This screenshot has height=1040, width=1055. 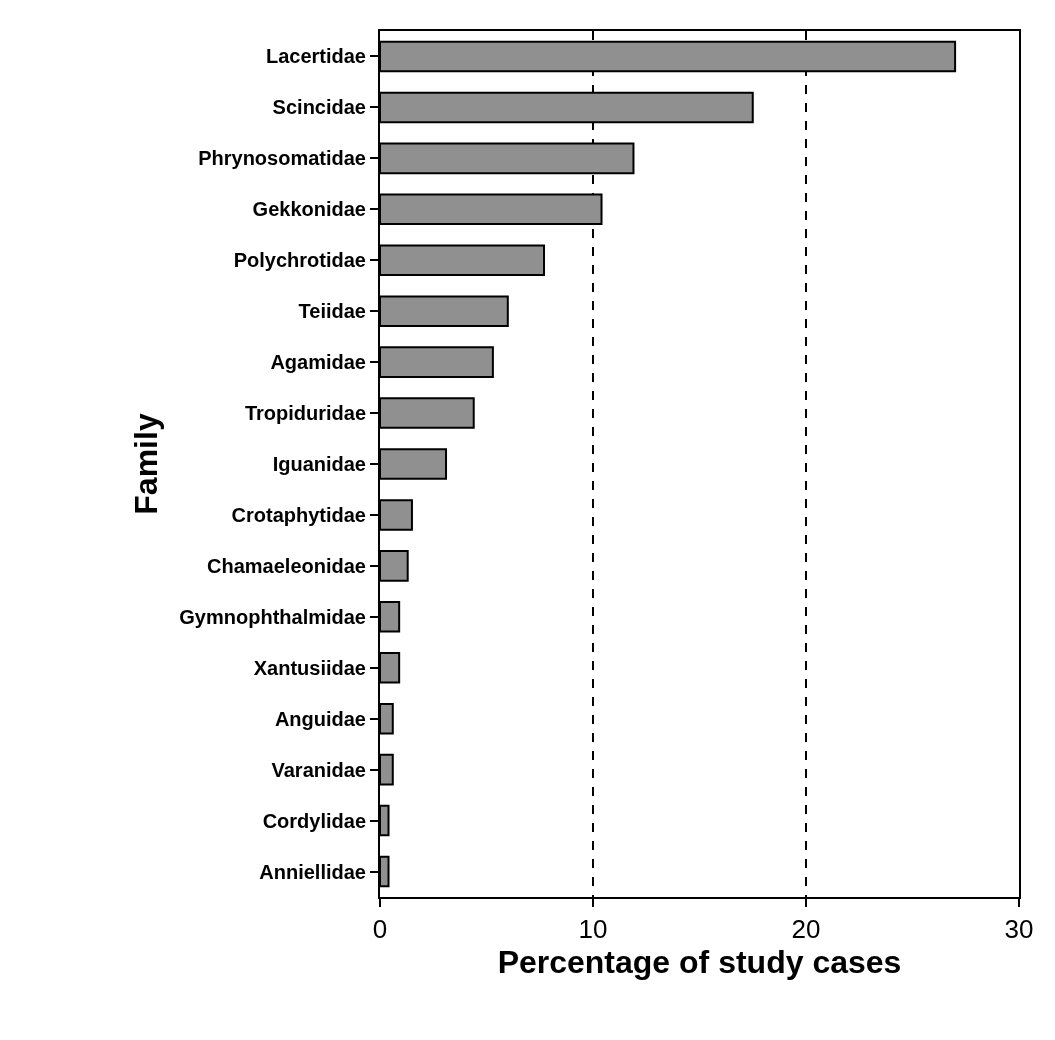 What do you see at coordinates (593, 929) in the screenshot?
I see `x-tick-label: 10` at bounding box center [593, 929].